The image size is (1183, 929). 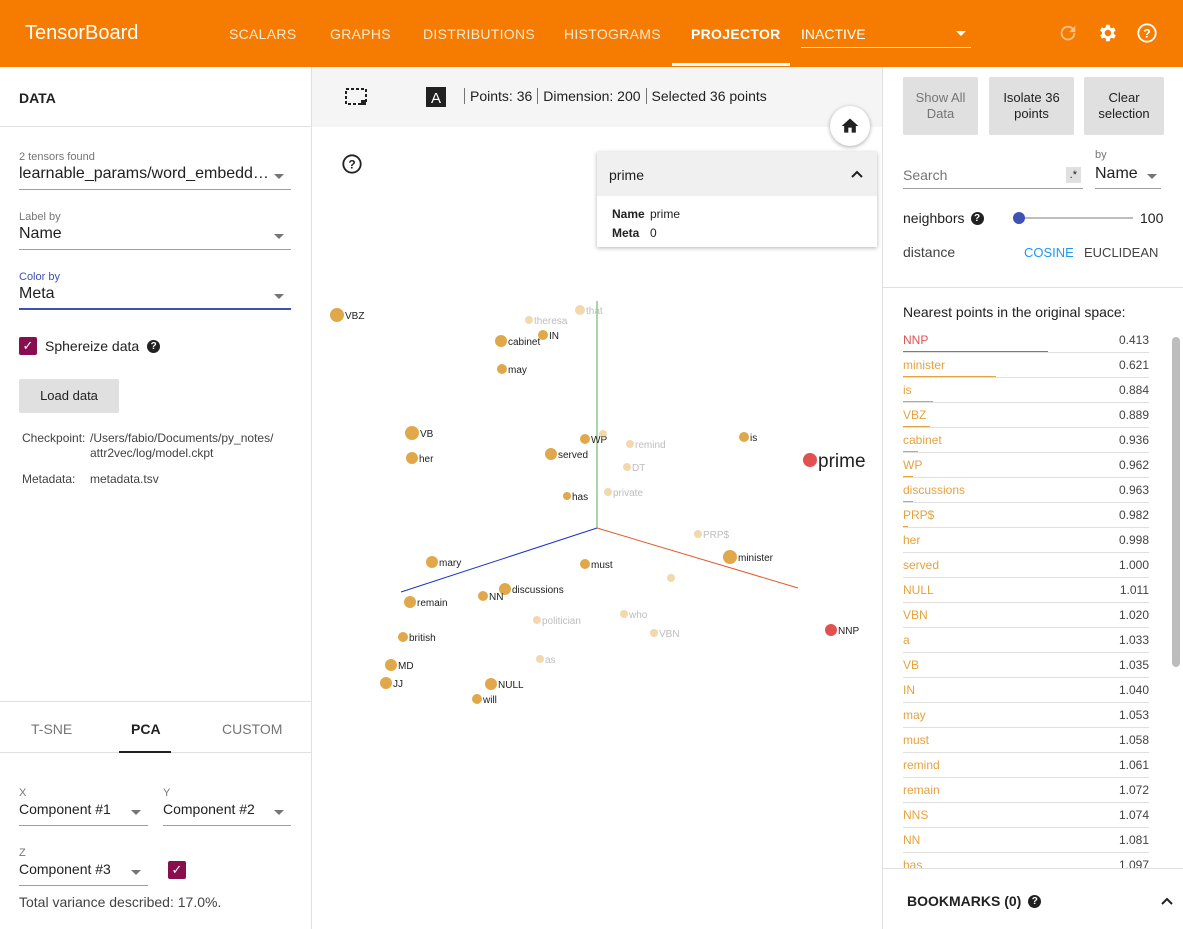 What do you see at coordinates (436, 97) in the screenshot?
I see `label-toggle-icon: A` at bounding box center [436, 97].